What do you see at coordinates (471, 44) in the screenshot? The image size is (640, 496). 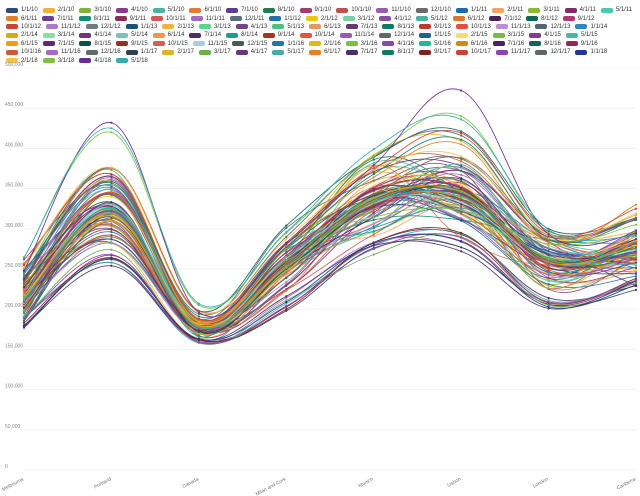 I see `legend-item: 6/1/16` at bounding box center [471, 44].